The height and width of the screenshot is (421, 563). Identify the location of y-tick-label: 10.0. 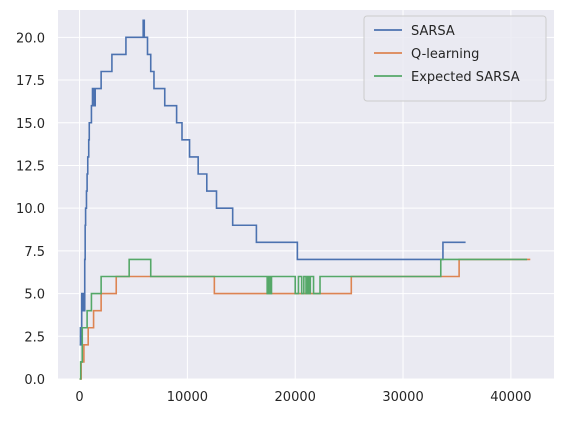
(30, 209).